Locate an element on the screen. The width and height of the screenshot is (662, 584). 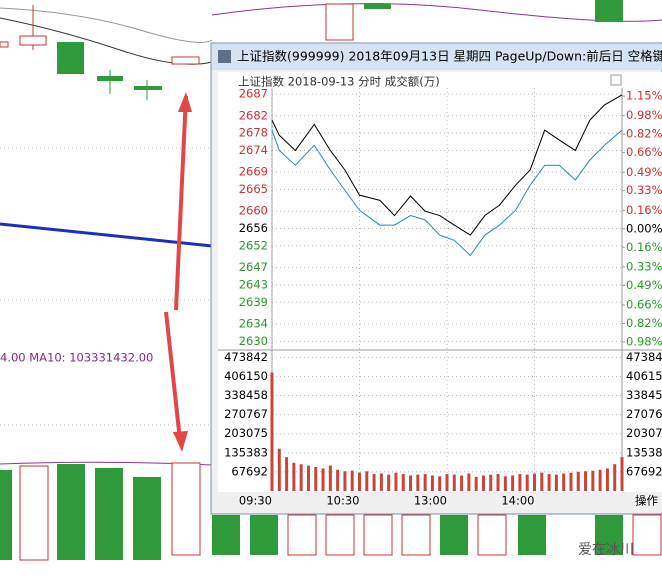
y2-tick-label: 0.98% is located at coordinates (644, 115).